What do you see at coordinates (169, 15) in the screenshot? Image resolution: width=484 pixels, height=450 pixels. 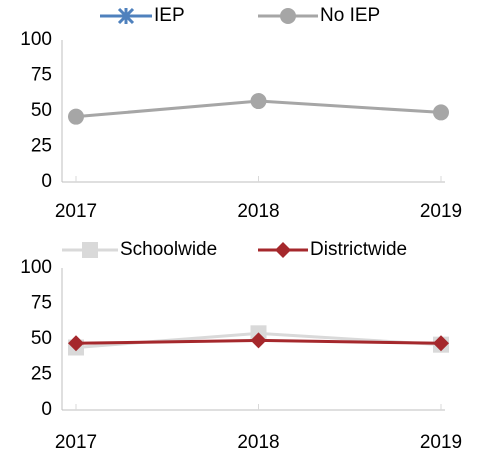 I see `legend-label: IEP` at bounding box center [169, 15].